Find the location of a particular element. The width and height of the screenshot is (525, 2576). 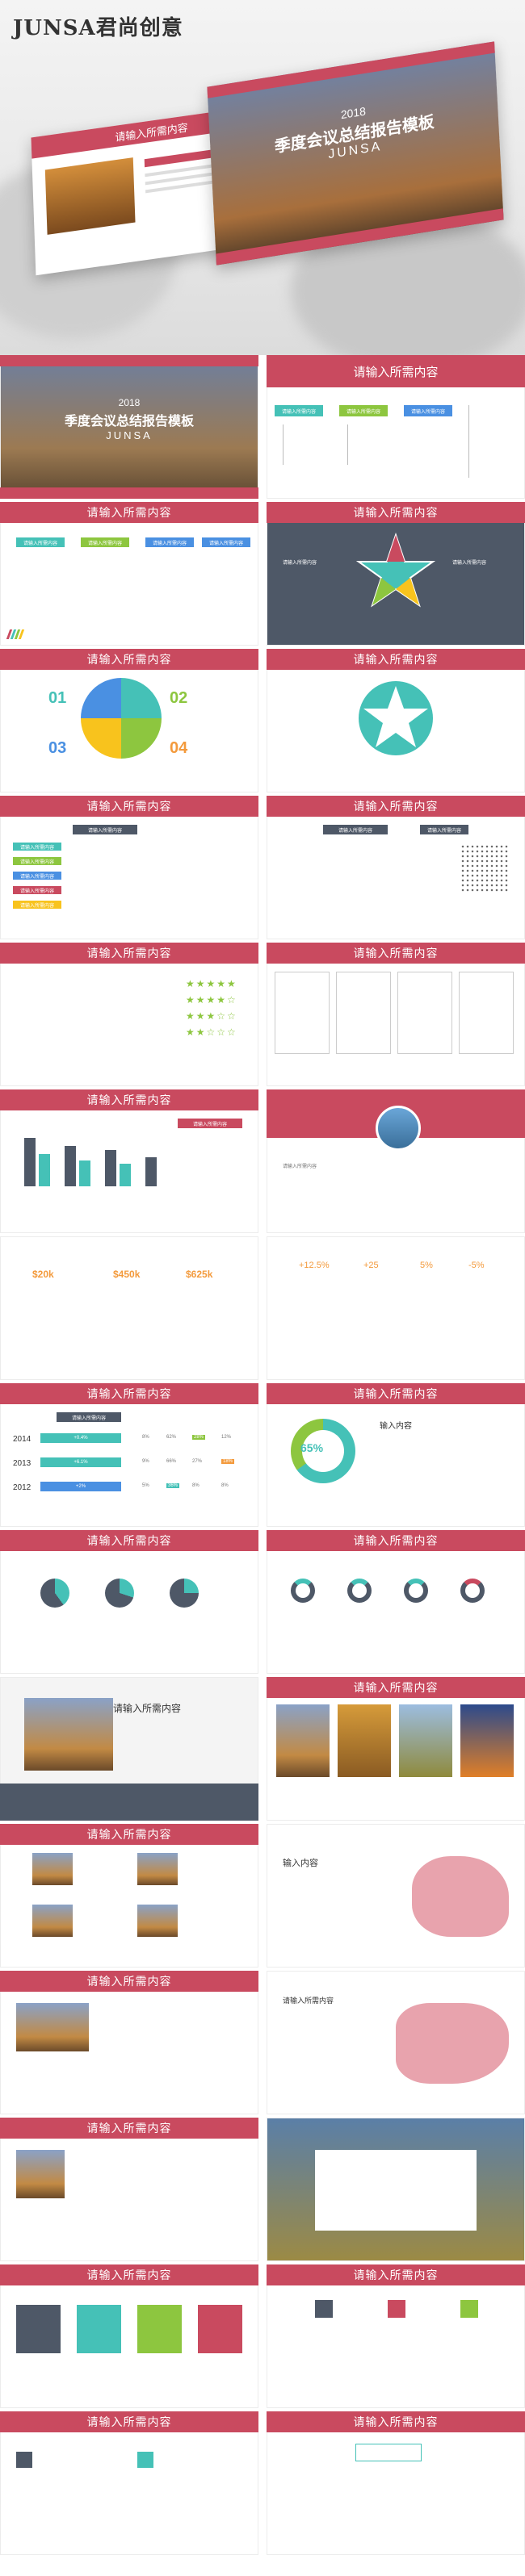

slide-photo-grid: 请输入所需内容 is located at coordinates (129, 1896).